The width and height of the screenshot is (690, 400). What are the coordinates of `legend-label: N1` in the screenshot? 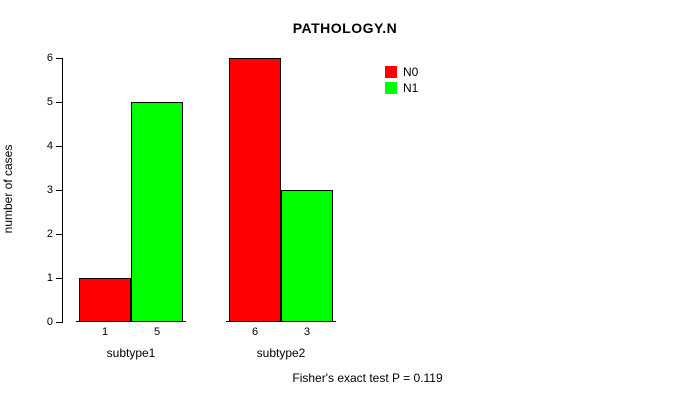 It's located at (411, 88).